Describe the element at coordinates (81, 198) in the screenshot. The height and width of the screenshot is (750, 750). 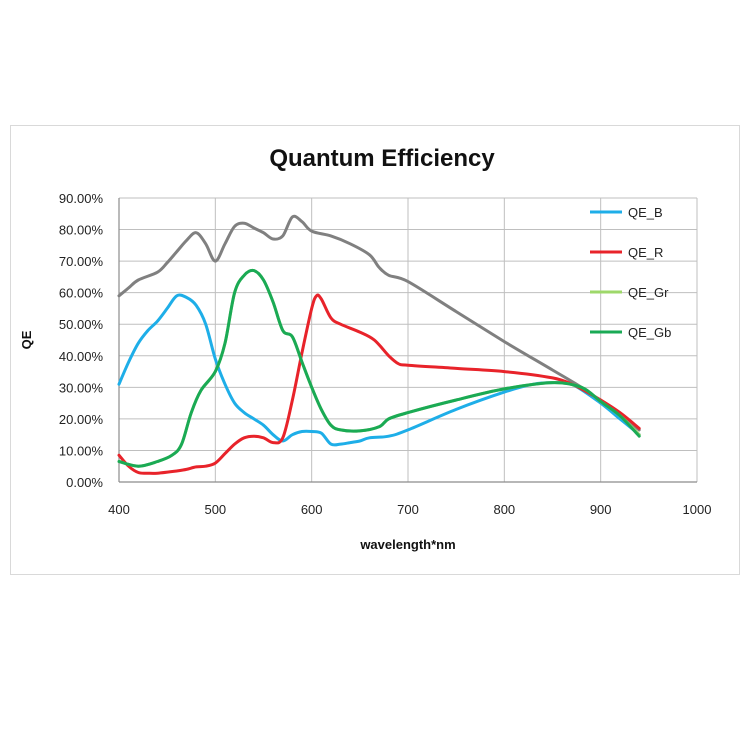
I see `y-tick-label: 90.00%` at that location.